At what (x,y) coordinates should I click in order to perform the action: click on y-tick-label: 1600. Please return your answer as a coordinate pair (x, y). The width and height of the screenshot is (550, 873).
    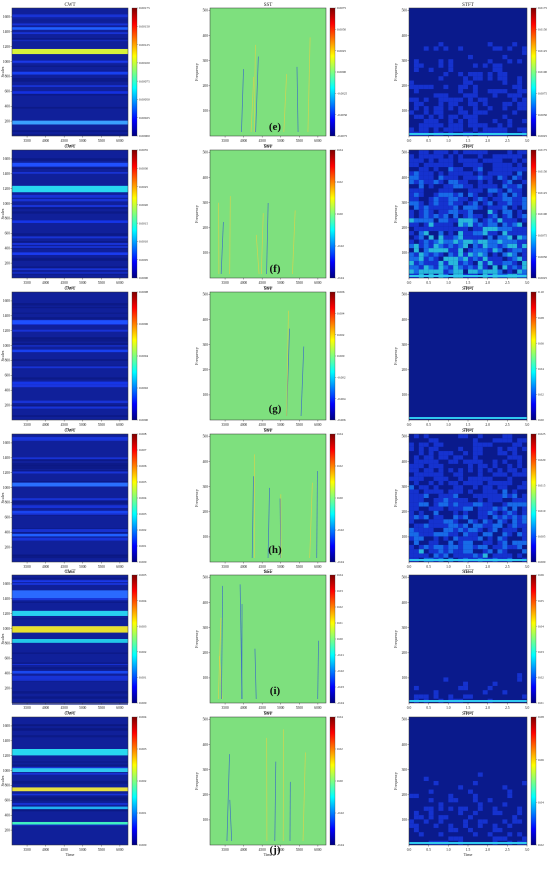
    Looking at the image, I should click on (6, 159).